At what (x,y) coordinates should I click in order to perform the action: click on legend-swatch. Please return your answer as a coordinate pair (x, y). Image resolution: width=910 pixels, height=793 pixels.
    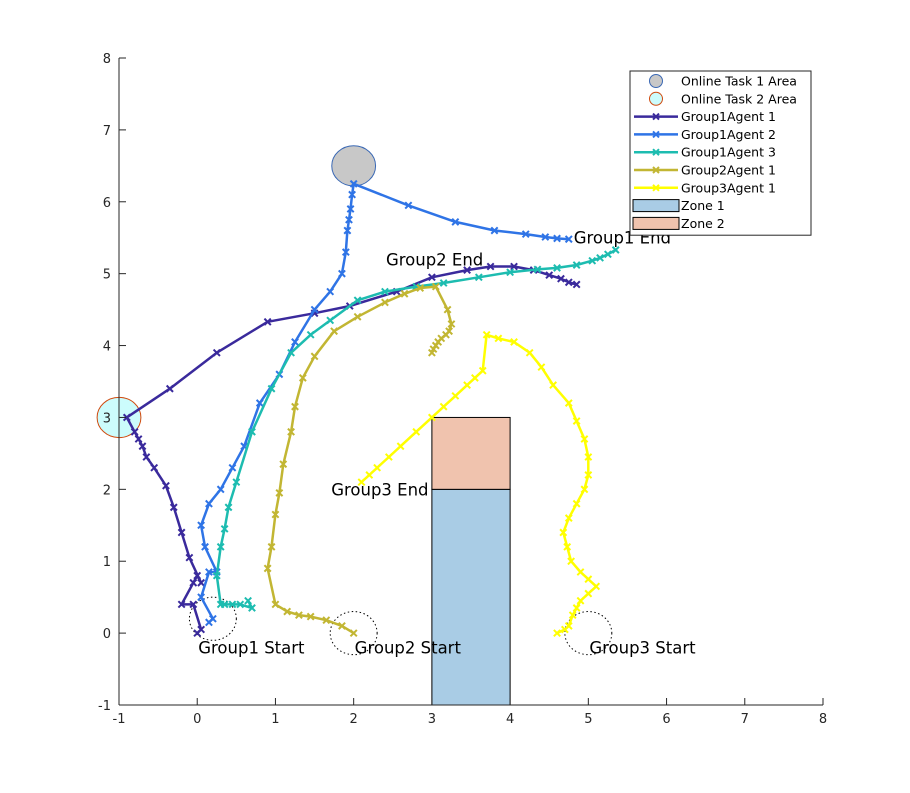
    Looking at the image, I should click on (656, 81).